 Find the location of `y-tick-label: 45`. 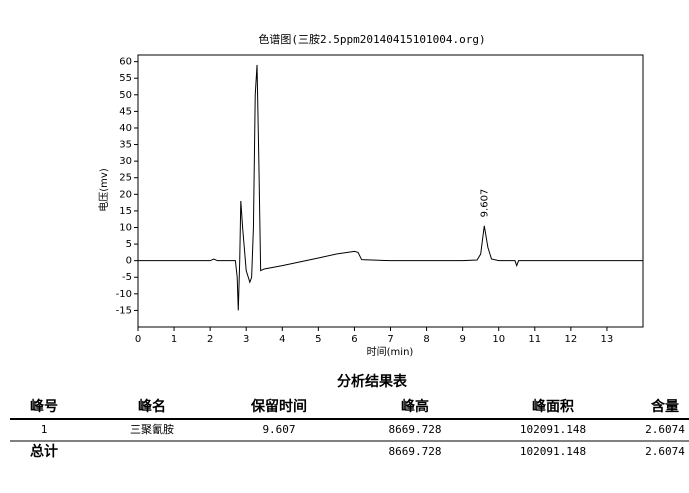

y-tick-label: 45 is located at coordinates (125, 111).